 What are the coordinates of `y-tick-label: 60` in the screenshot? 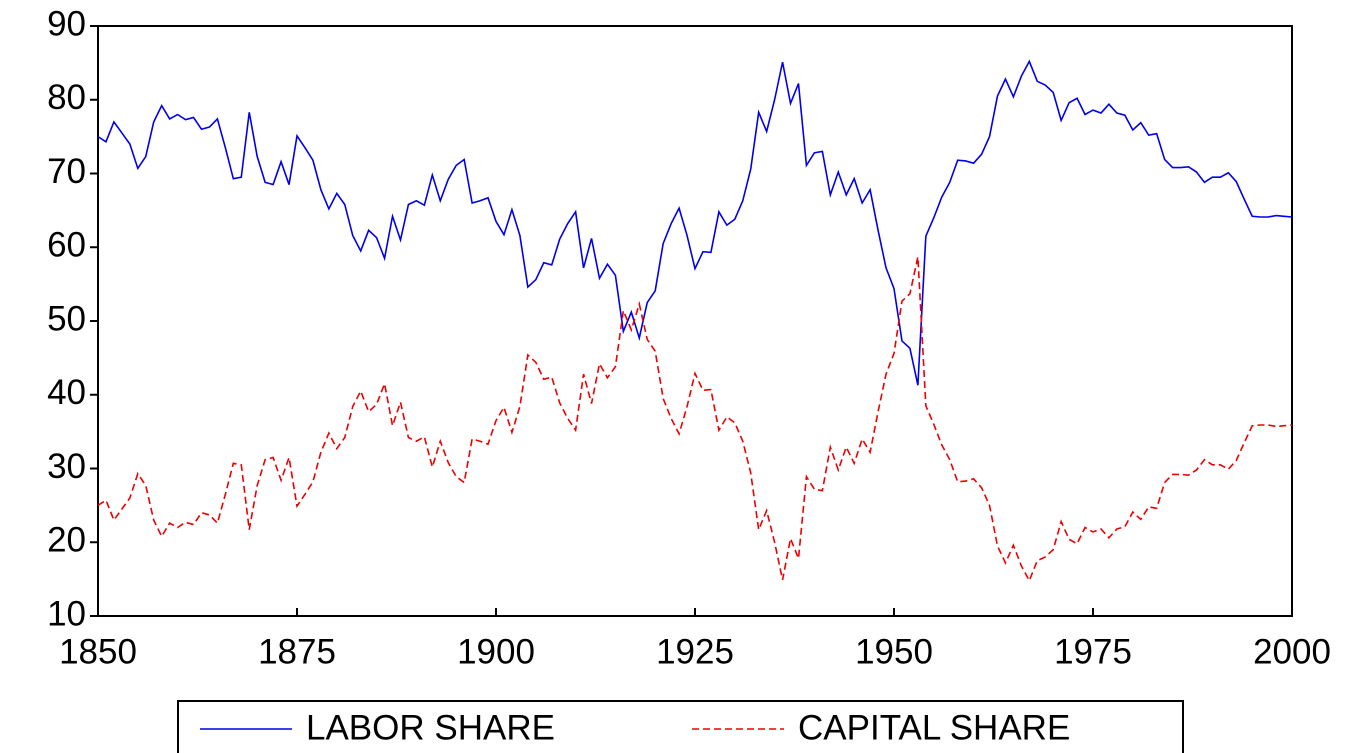 It's located at (66, 245).